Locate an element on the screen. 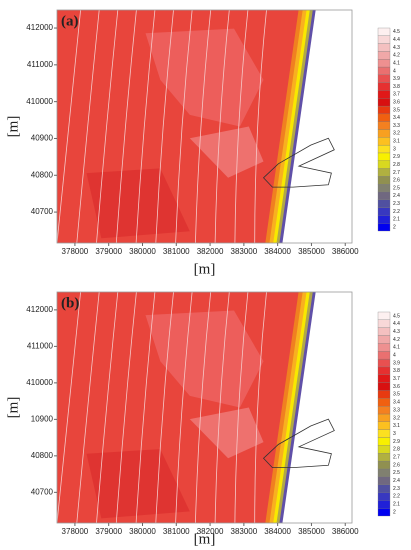  y-tick-label: 412000 is located at coordinates (39, 27).